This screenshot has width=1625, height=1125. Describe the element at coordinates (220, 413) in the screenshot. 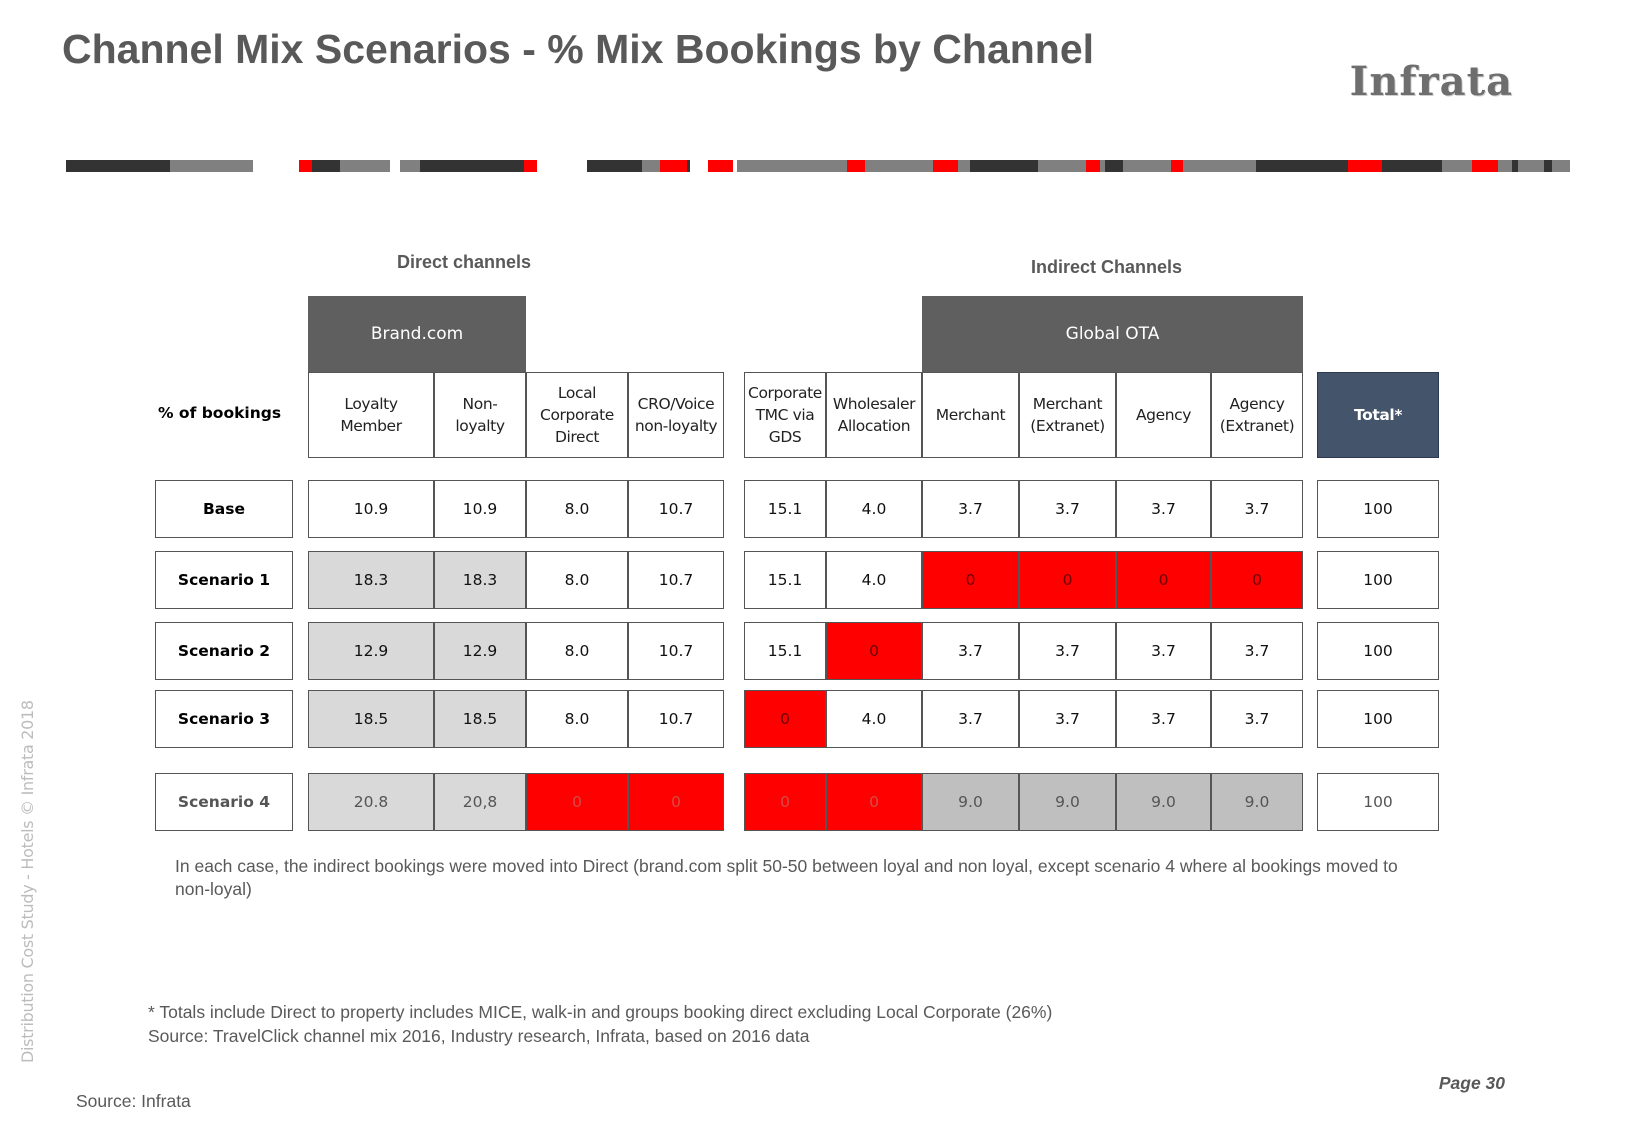

I see `row-header-label: % of bookings` at that location.